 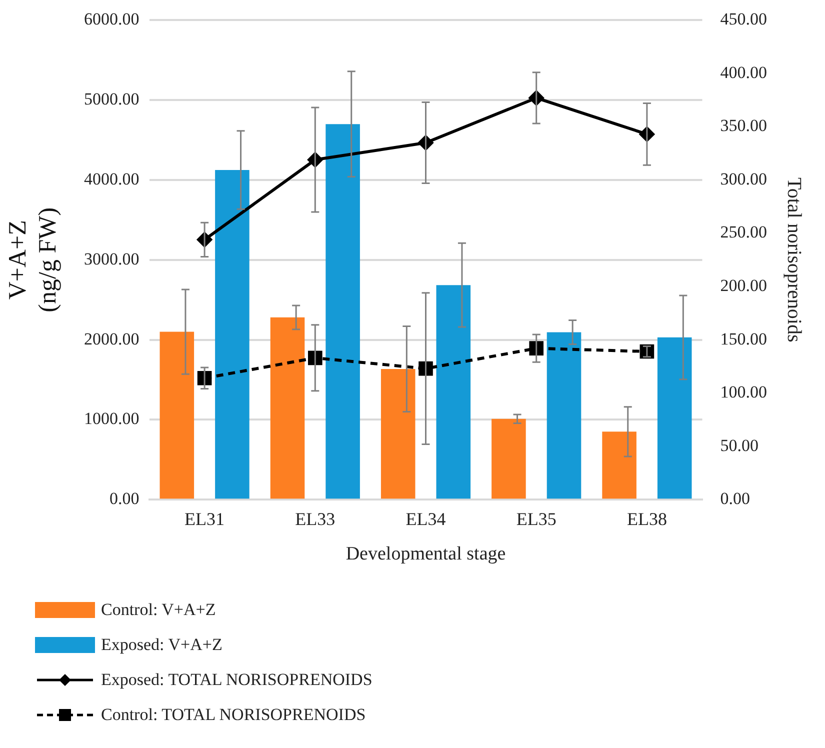 I want to click on y2-tick-label: 450.00, so click(x=743, y=19).